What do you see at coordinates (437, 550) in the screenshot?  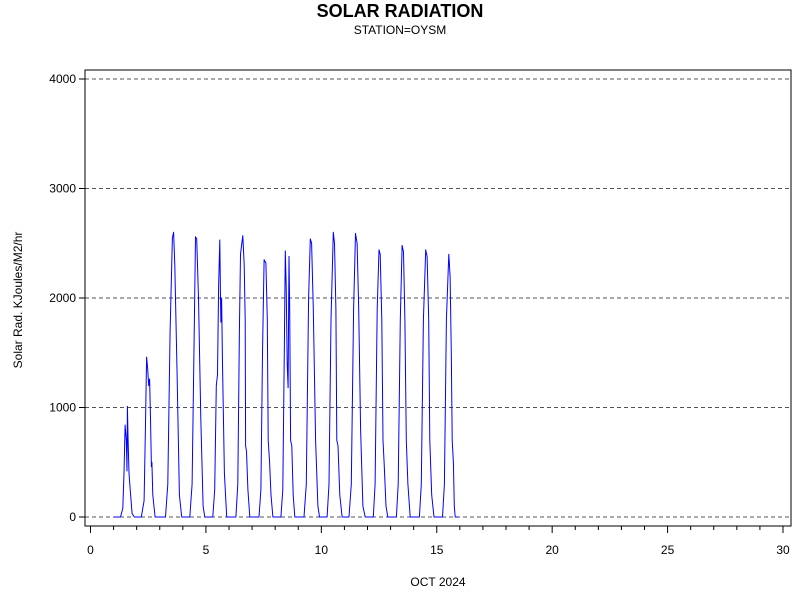 I see `x-tick-label-15: 15` at bounding box center [437, 550].